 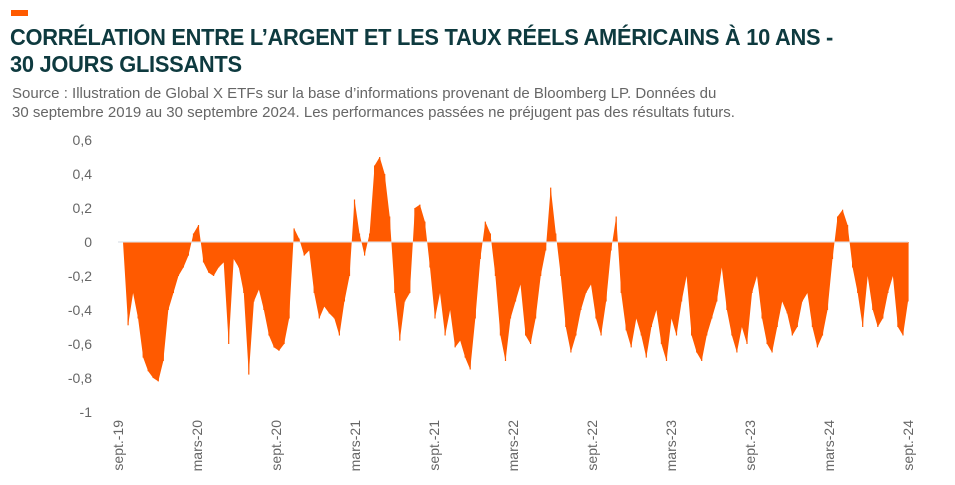 What do you see at coordinates (750, 445) in the screenshot?
I see `x-tick-label: sept.-23` at bounding box center [750, 445].